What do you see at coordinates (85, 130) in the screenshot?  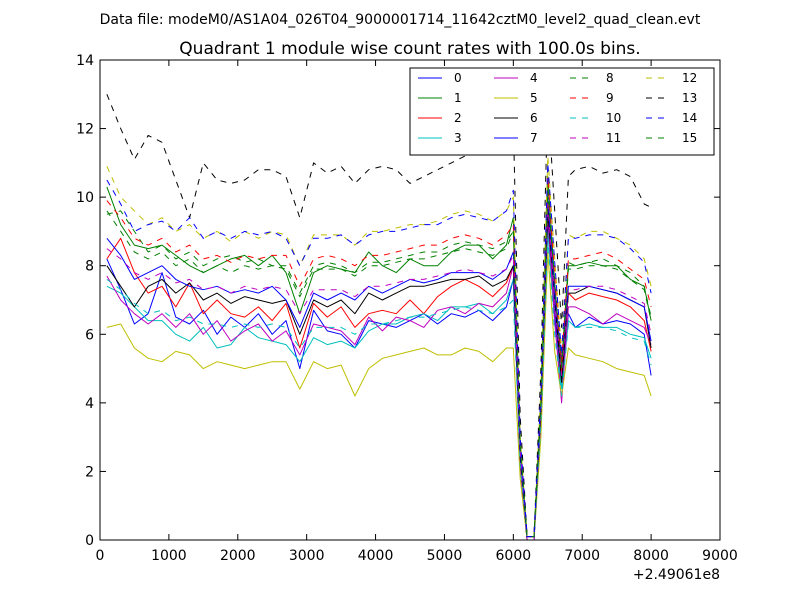 I see `y-tick-label: 12` at bounding box center [85, 130].